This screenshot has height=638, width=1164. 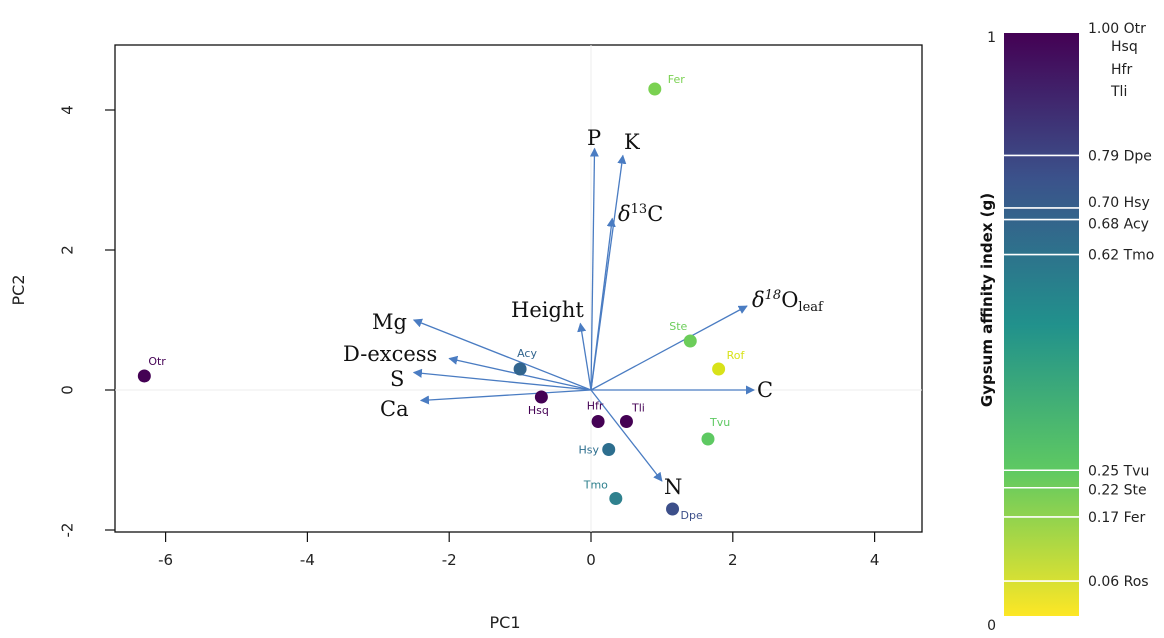 What do you see at coordinates (449, 560) in the screenshot?
I see `x-tick-label: -2` at bounding box center [449, 560].